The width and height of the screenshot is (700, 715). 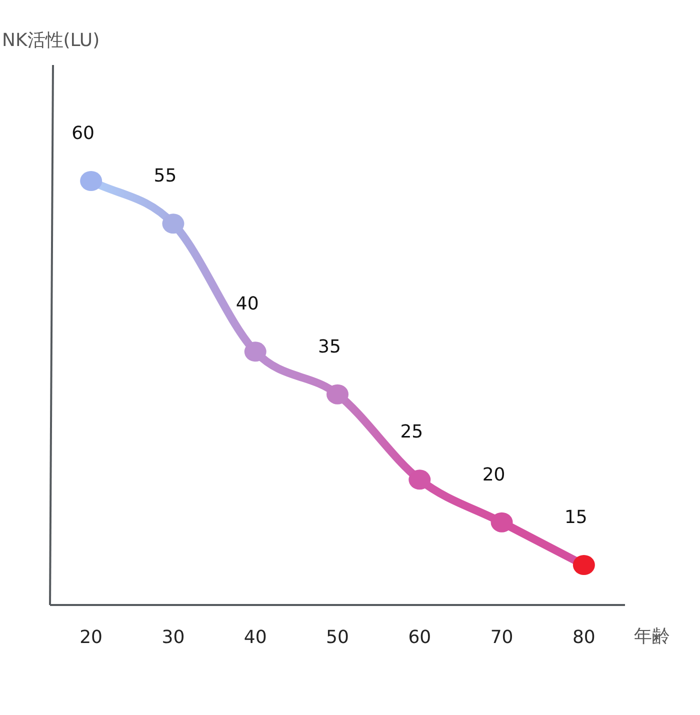 What do you see at coordinates (412, 432) in the screenshot?
I see `data-label: 25` at bounding box center [412, 432].